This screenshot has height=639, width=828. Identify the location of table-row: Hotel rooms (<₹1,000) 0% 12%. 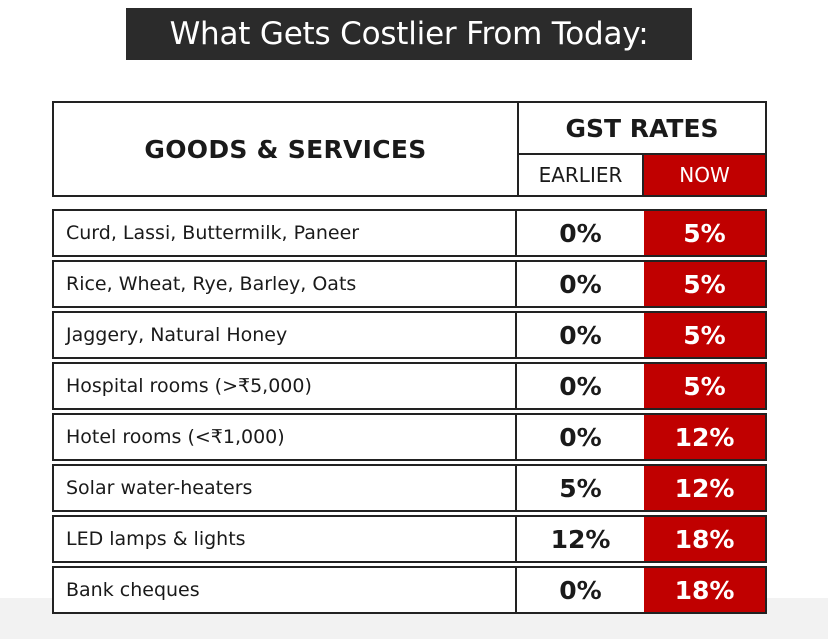
(409, 437).